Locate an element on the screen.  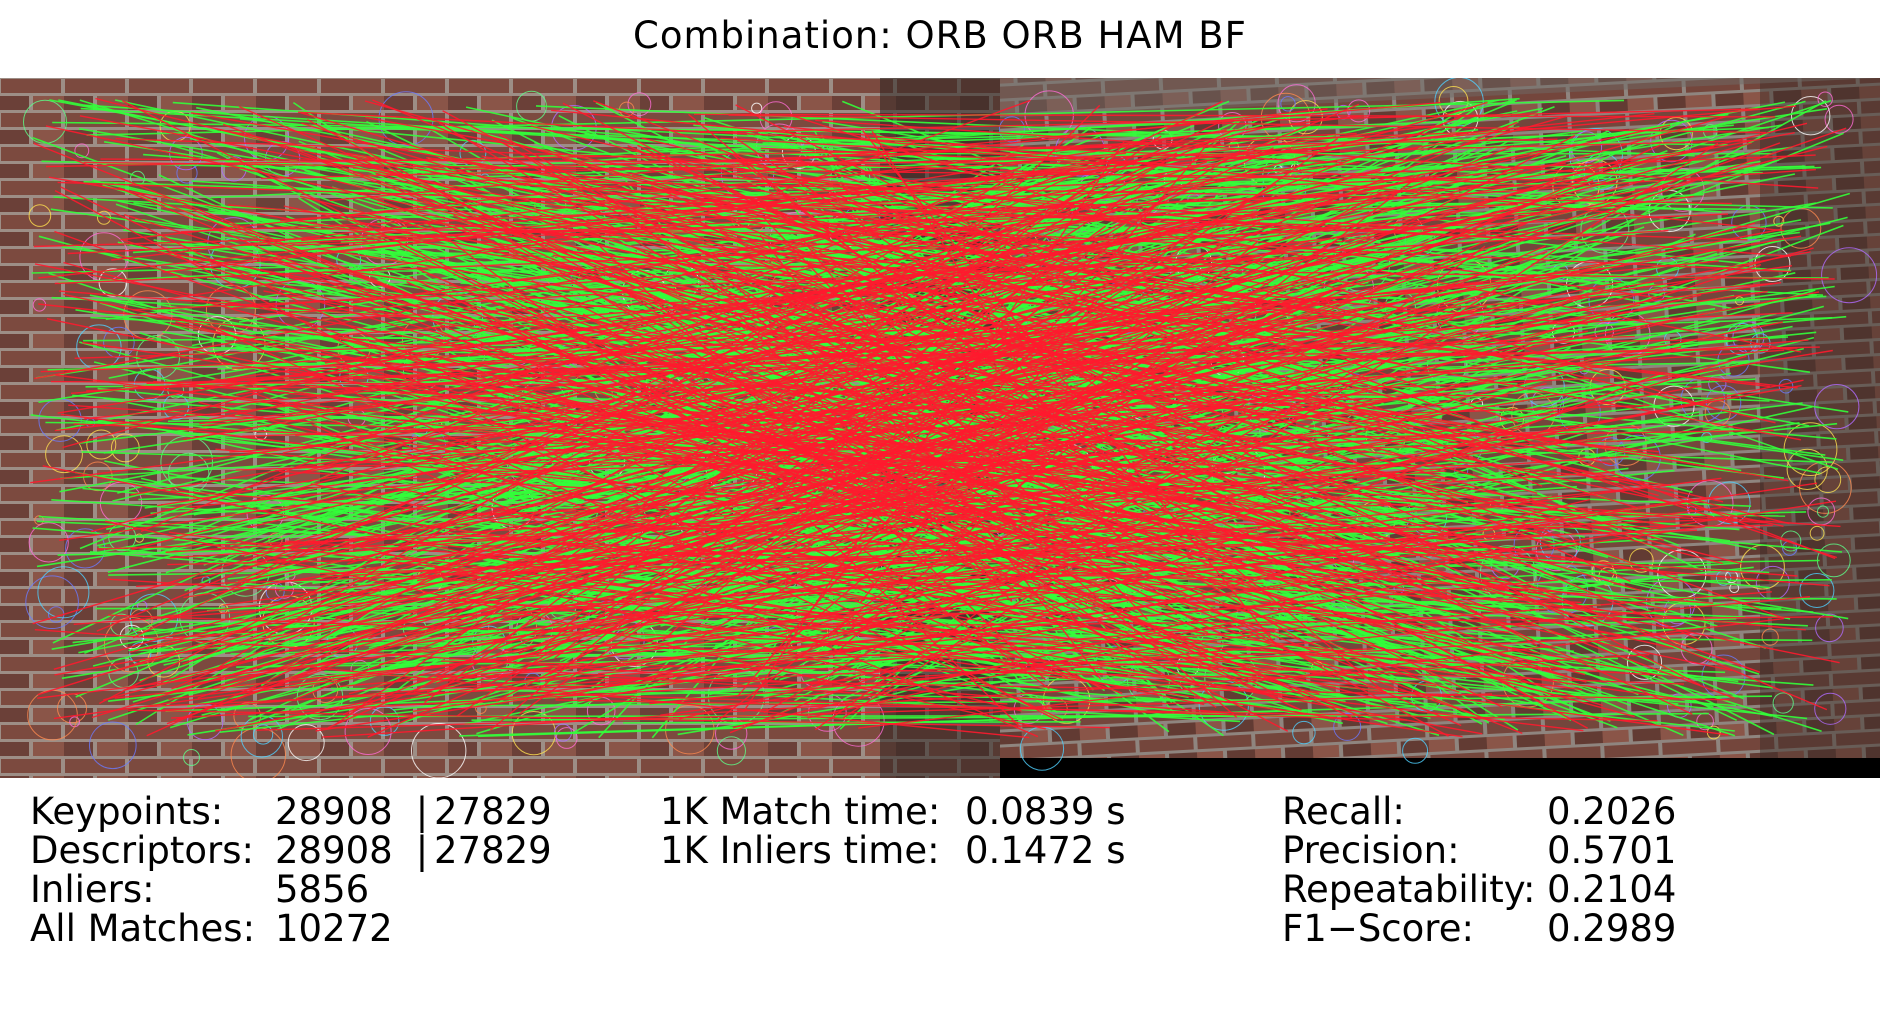
f1-score-row: F1−Score: 0.2989 is located at coordinates (1479, 928).